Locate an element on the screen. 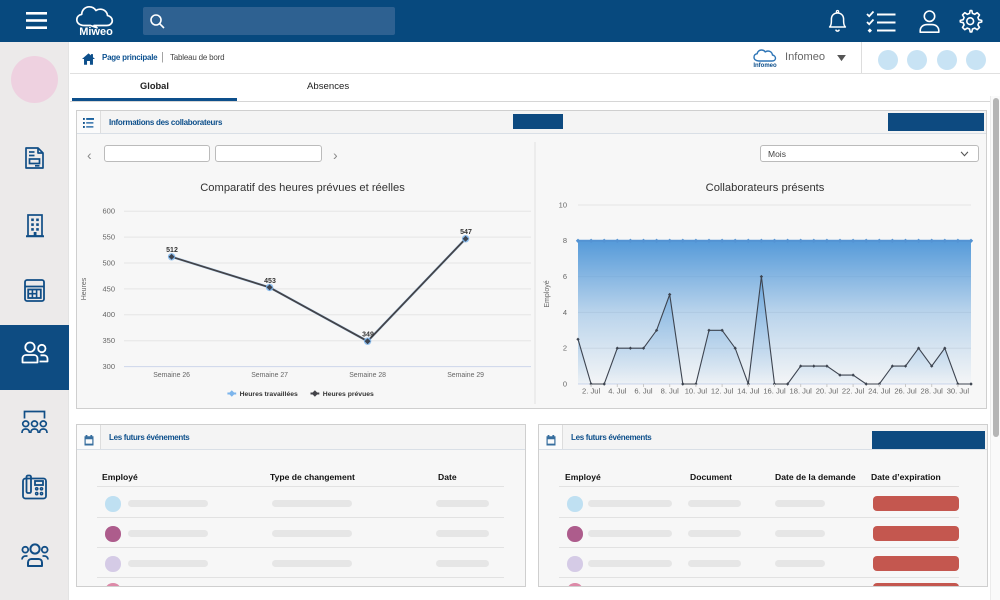  svg-text: 349 is located at coordinates (368, 335).